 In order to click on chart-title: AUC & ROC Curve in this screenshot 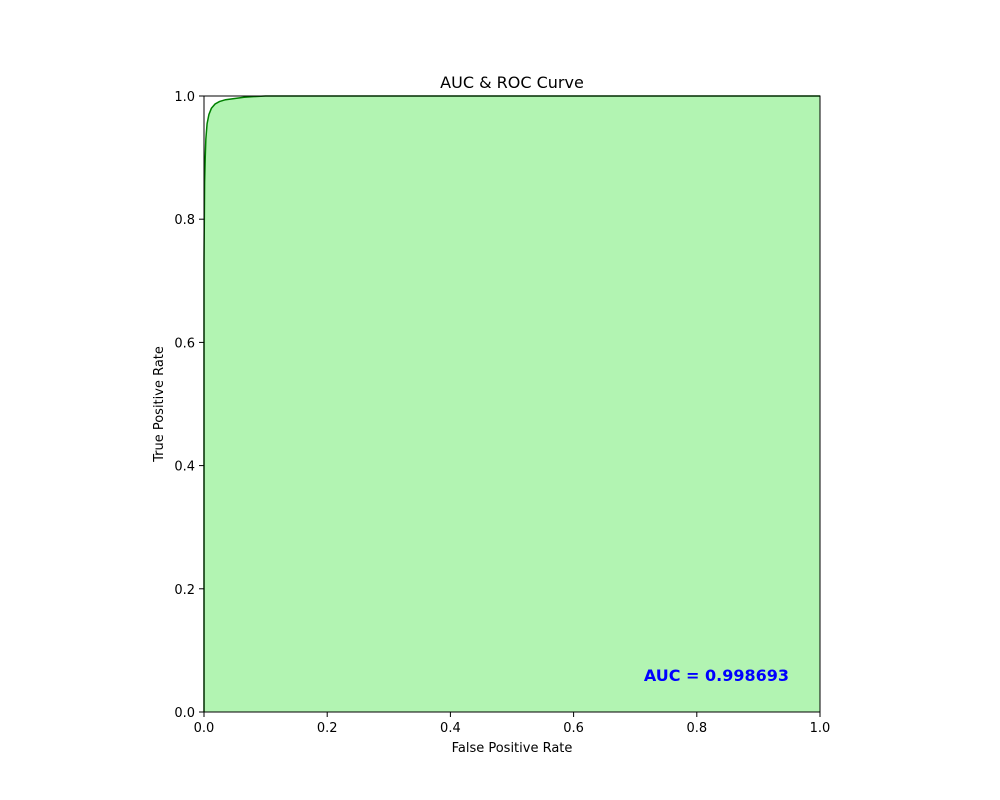, I will do `click(512, 82)`.